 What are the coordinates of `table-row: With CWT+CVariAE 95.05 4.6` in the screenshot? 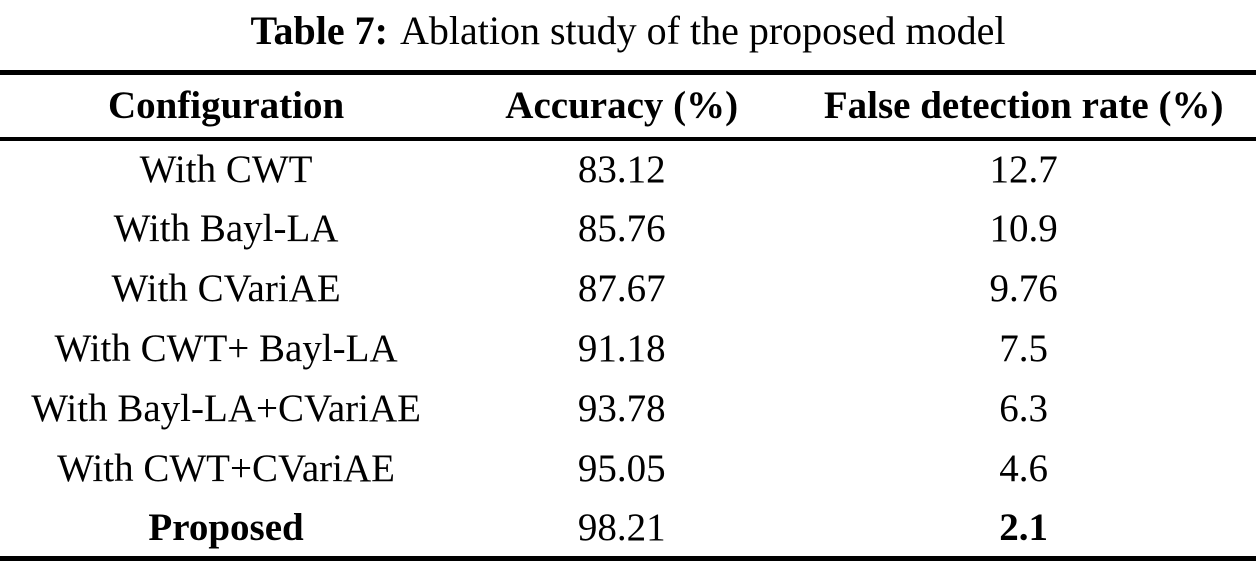 It's located at (628, 469).